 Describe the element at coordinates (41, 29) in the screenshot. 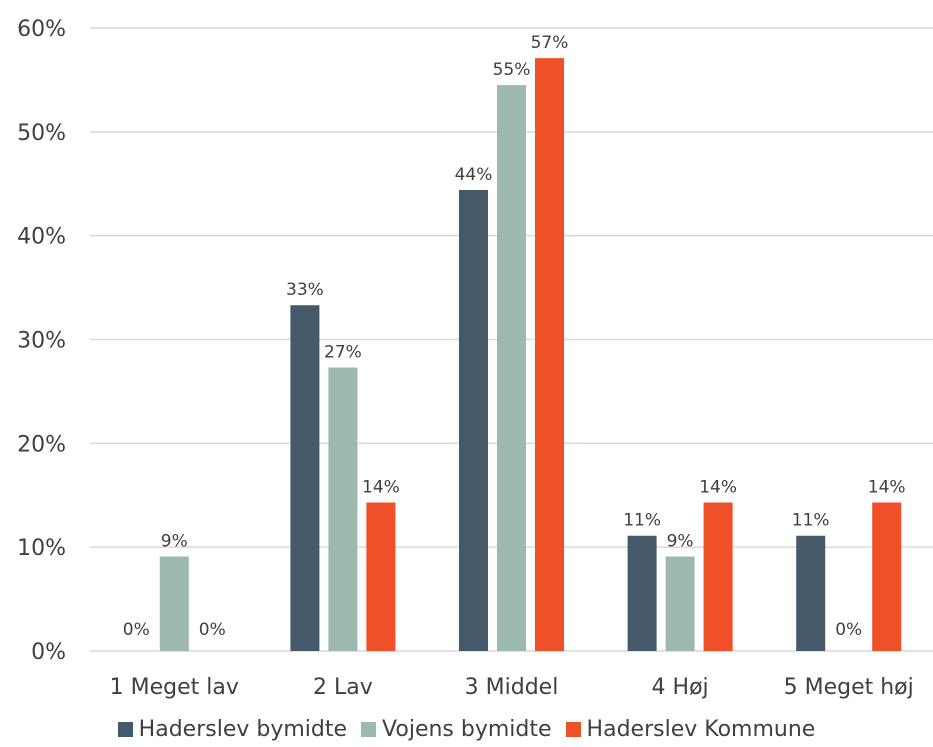

I see `y-tick-label: 60%` at that location.